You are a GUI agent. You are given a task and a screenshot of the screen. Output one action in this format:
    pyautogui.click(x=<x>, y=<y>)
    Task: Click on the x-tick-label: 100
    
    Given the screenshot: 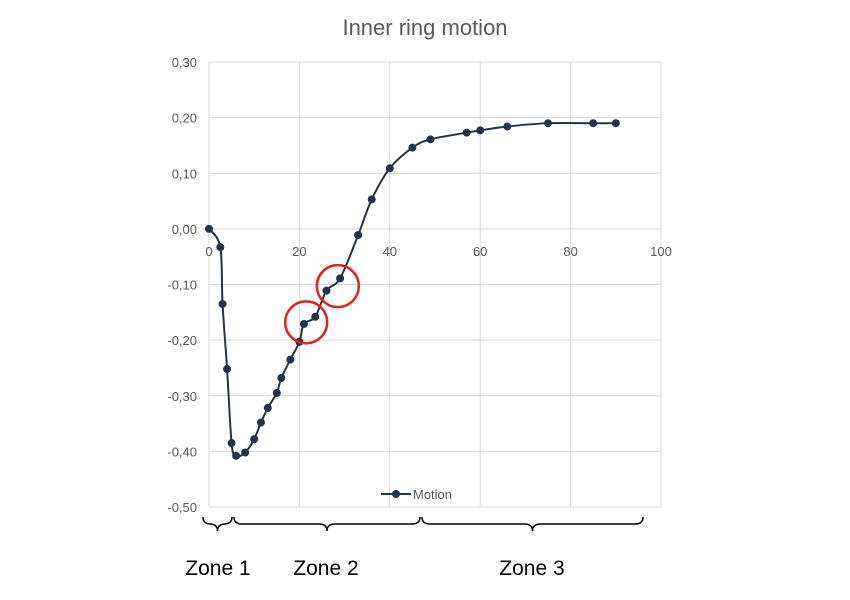 What is the action you would take?
    pyautogui.click(x=661, y=251)
    